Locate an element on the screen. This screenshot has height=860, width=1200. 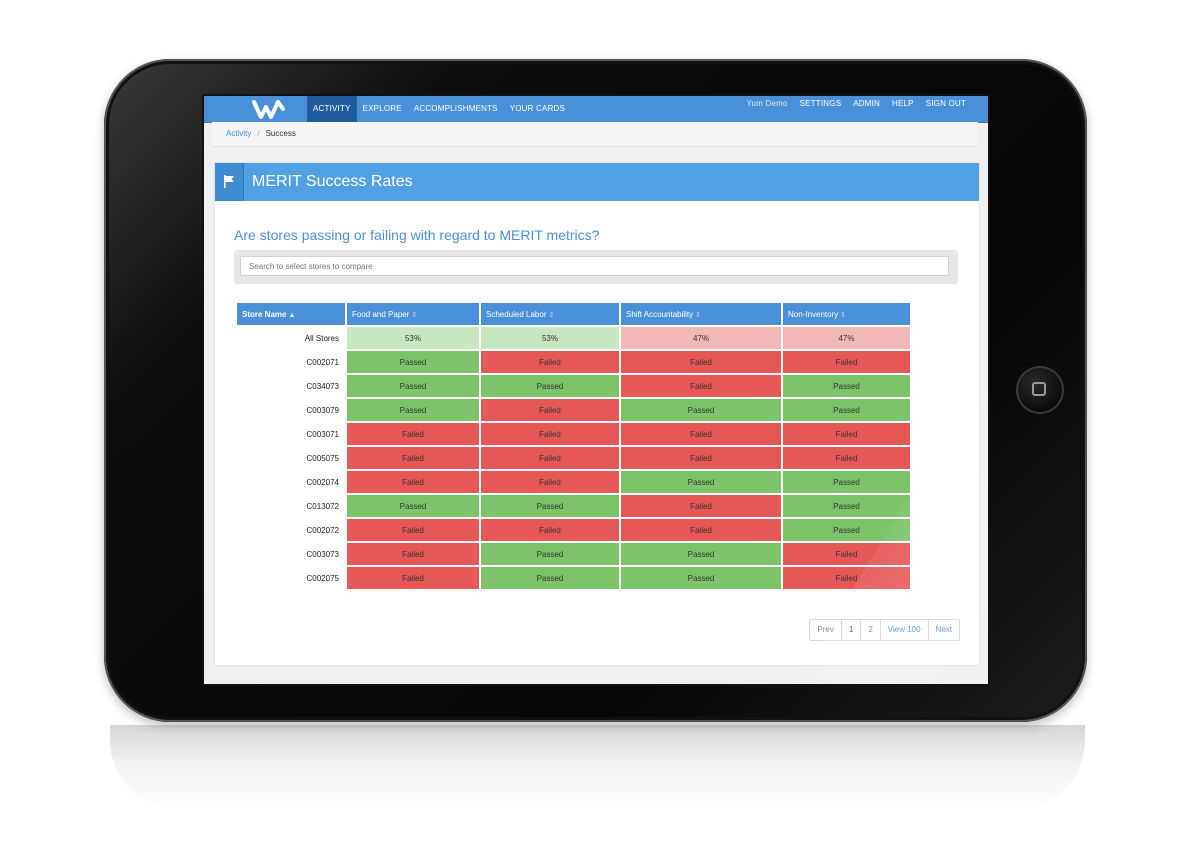
page-1-button: 1 is located at coordinates (850, 630).